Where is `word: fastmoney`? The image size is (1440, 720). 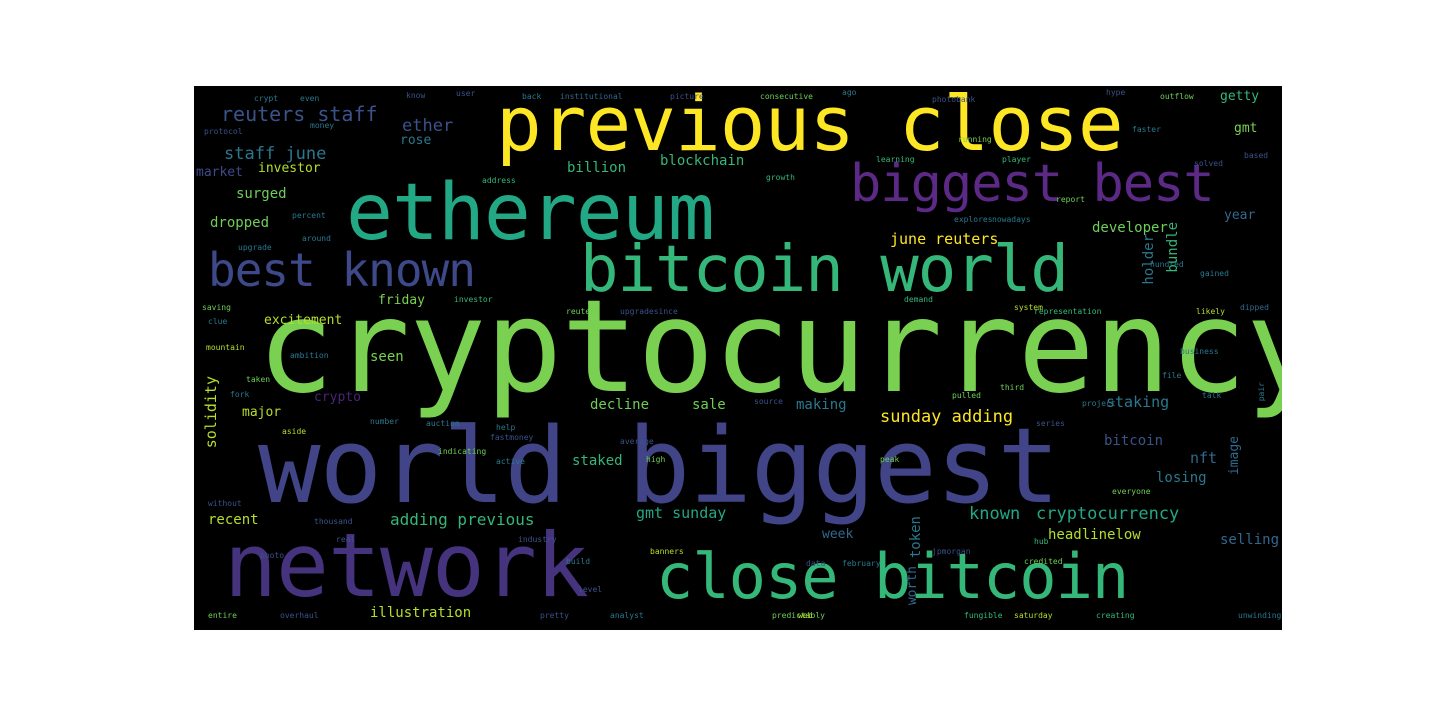 word: fastmoney is located at coordinates (512, 437).